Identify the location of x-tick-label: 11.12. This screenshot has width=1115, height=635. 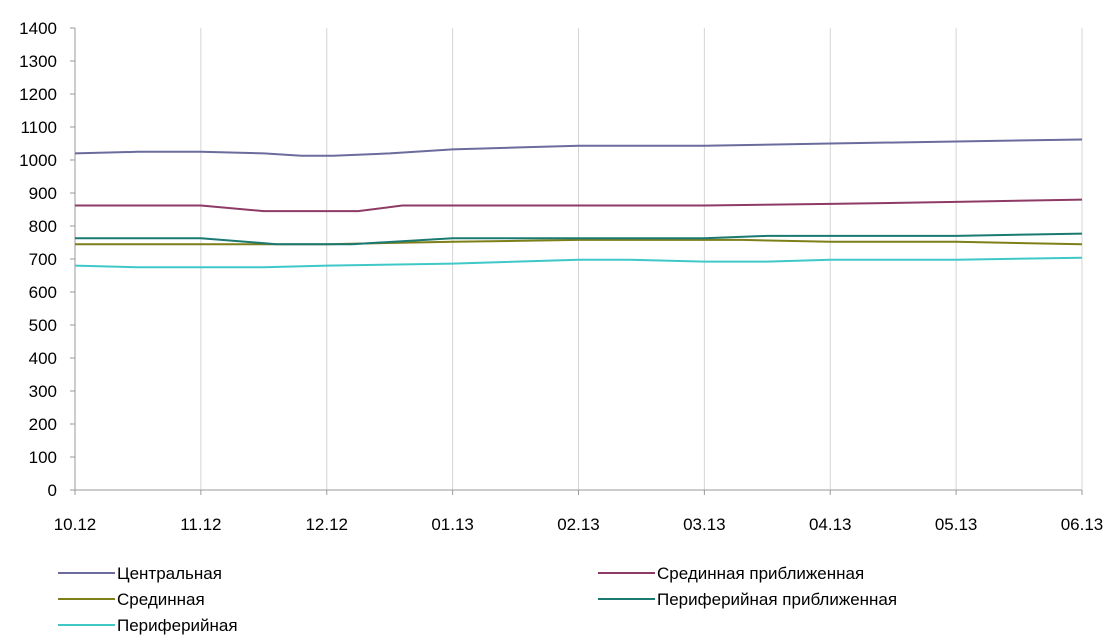
(200, 524).